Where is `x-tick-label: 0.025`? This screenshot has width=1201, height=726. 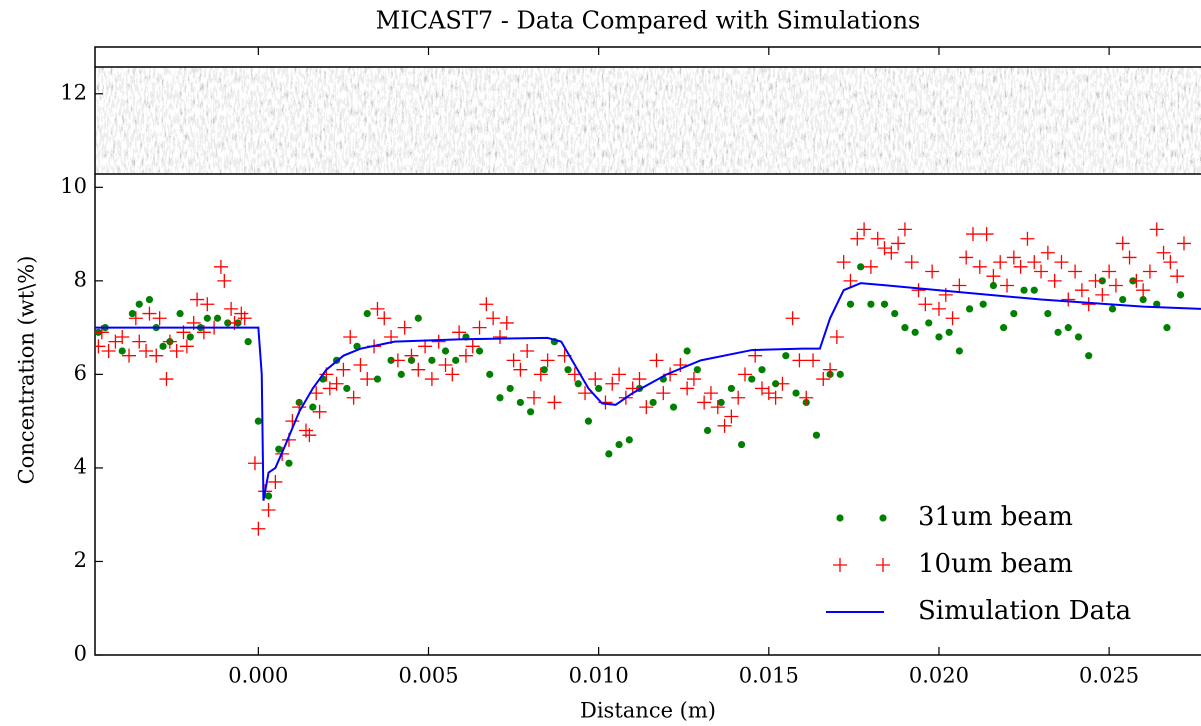
x-tick-label: 0.025 is located at coordinates (1109, 676).